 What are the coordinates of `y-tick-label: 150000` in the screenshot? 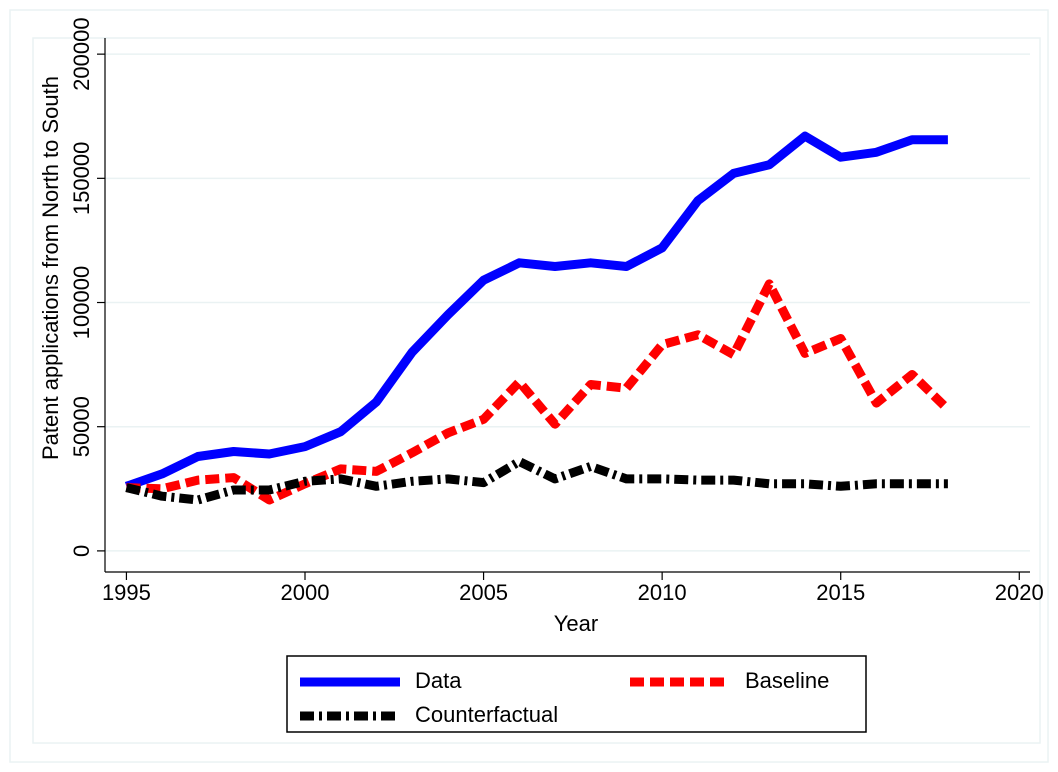 It's located at (81, 178).